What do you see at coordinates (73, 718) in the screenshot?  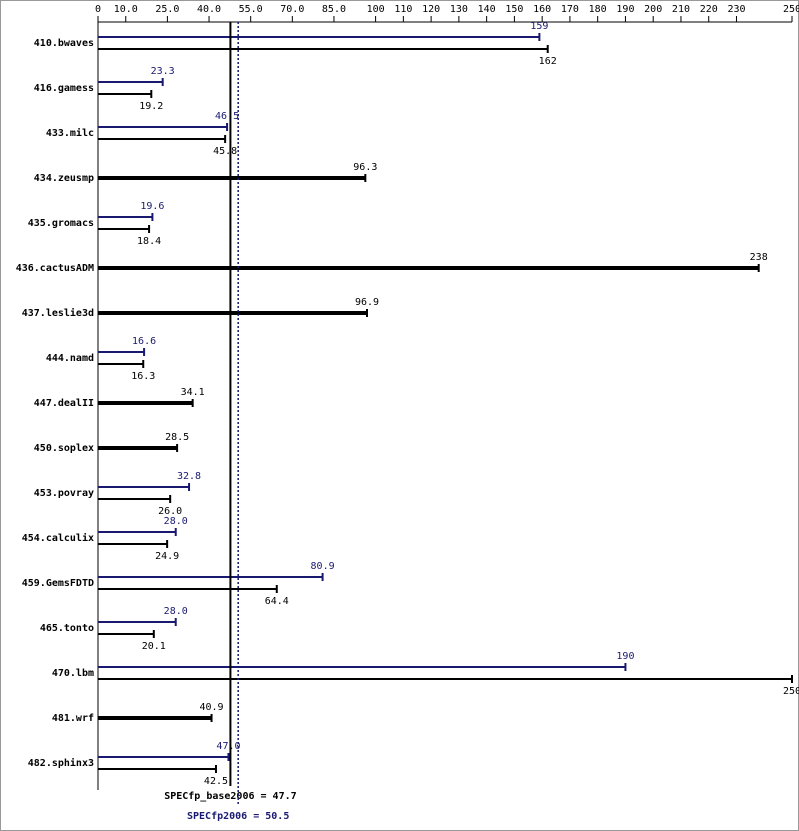 I see `y-tick-label: 481.wrf` at bounding box center [73, 718].